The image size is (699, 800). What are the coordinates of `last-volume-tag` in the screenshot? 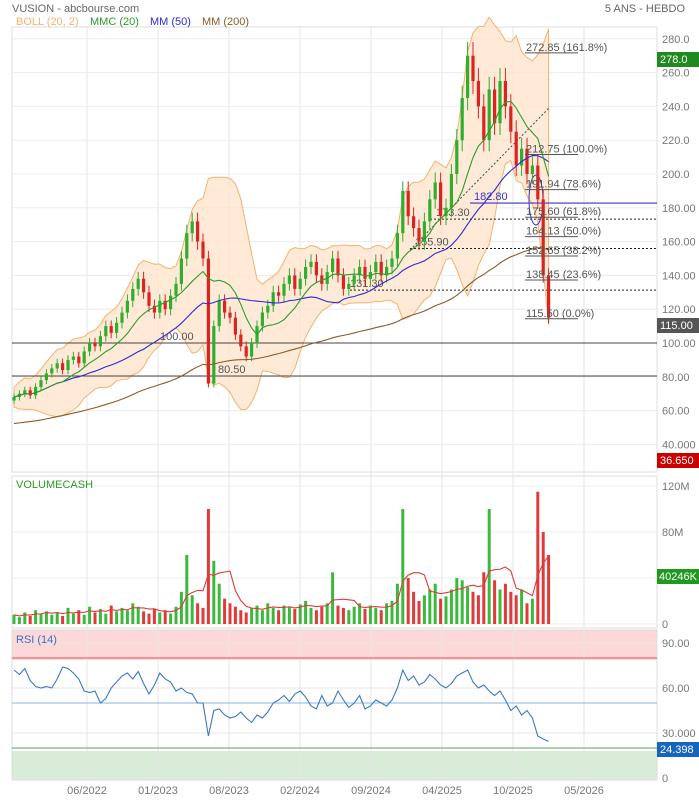 It's located at (678, 576).